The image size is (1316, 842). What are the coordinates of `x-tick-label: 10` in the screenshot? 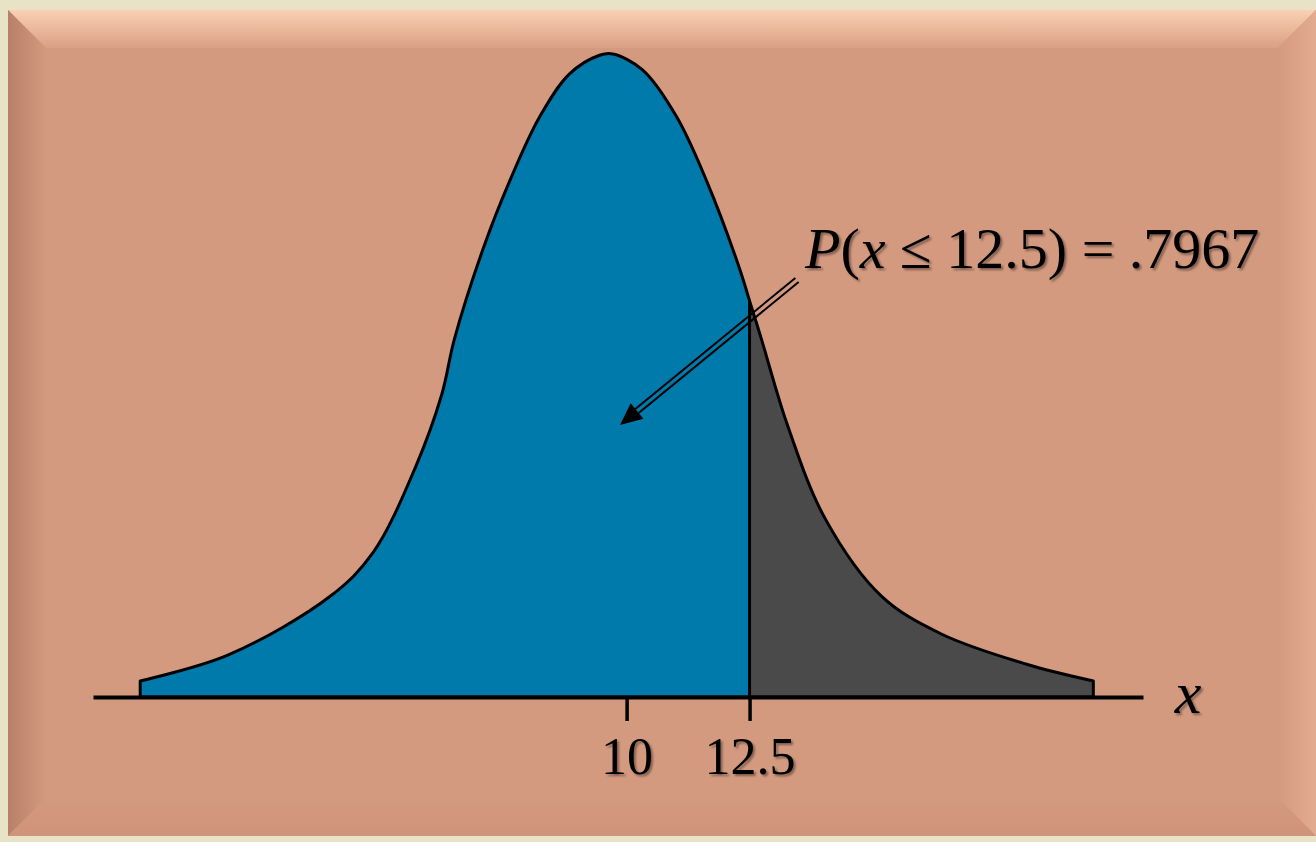 It's located at (627, 756).